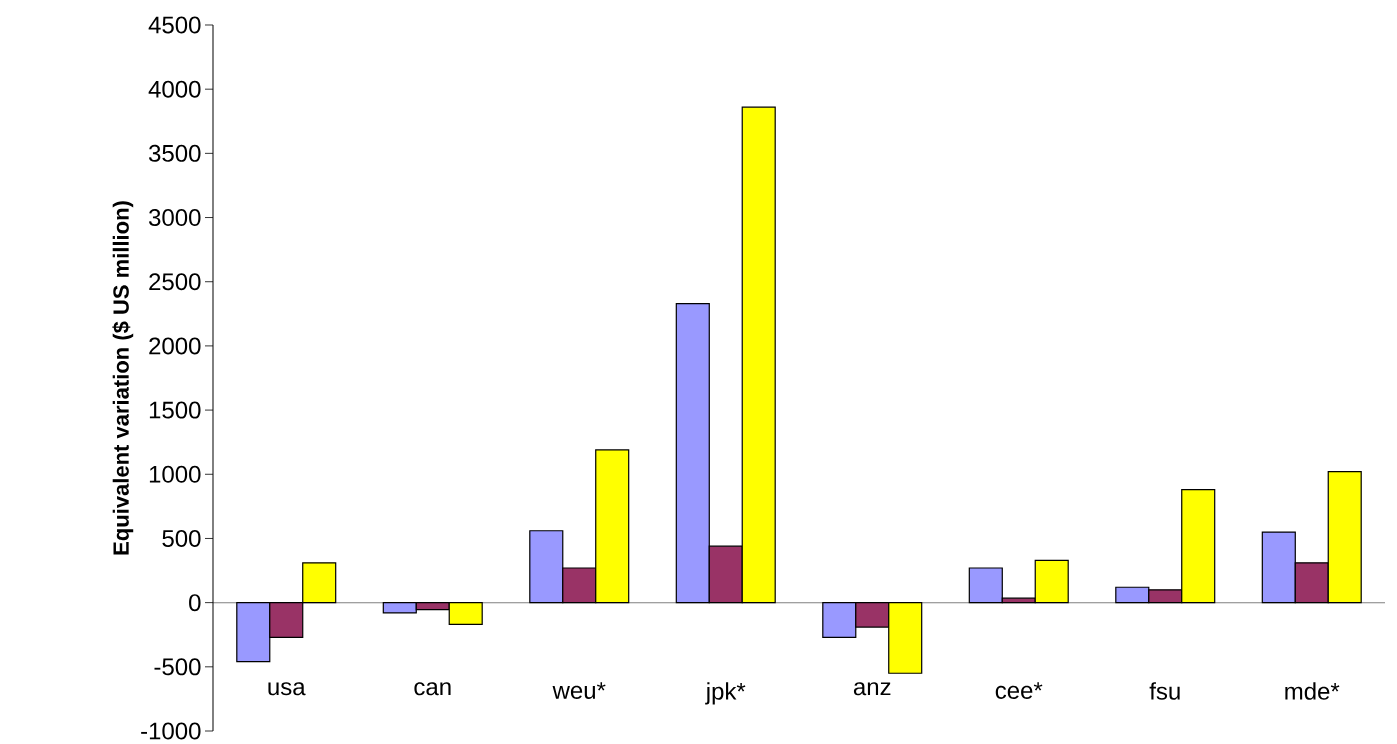 This screenshot has height=744, width=1397. Describe the element at coordinates (1164, 691) in the screenshot. I see `x-tick-label: fsu` at that location.